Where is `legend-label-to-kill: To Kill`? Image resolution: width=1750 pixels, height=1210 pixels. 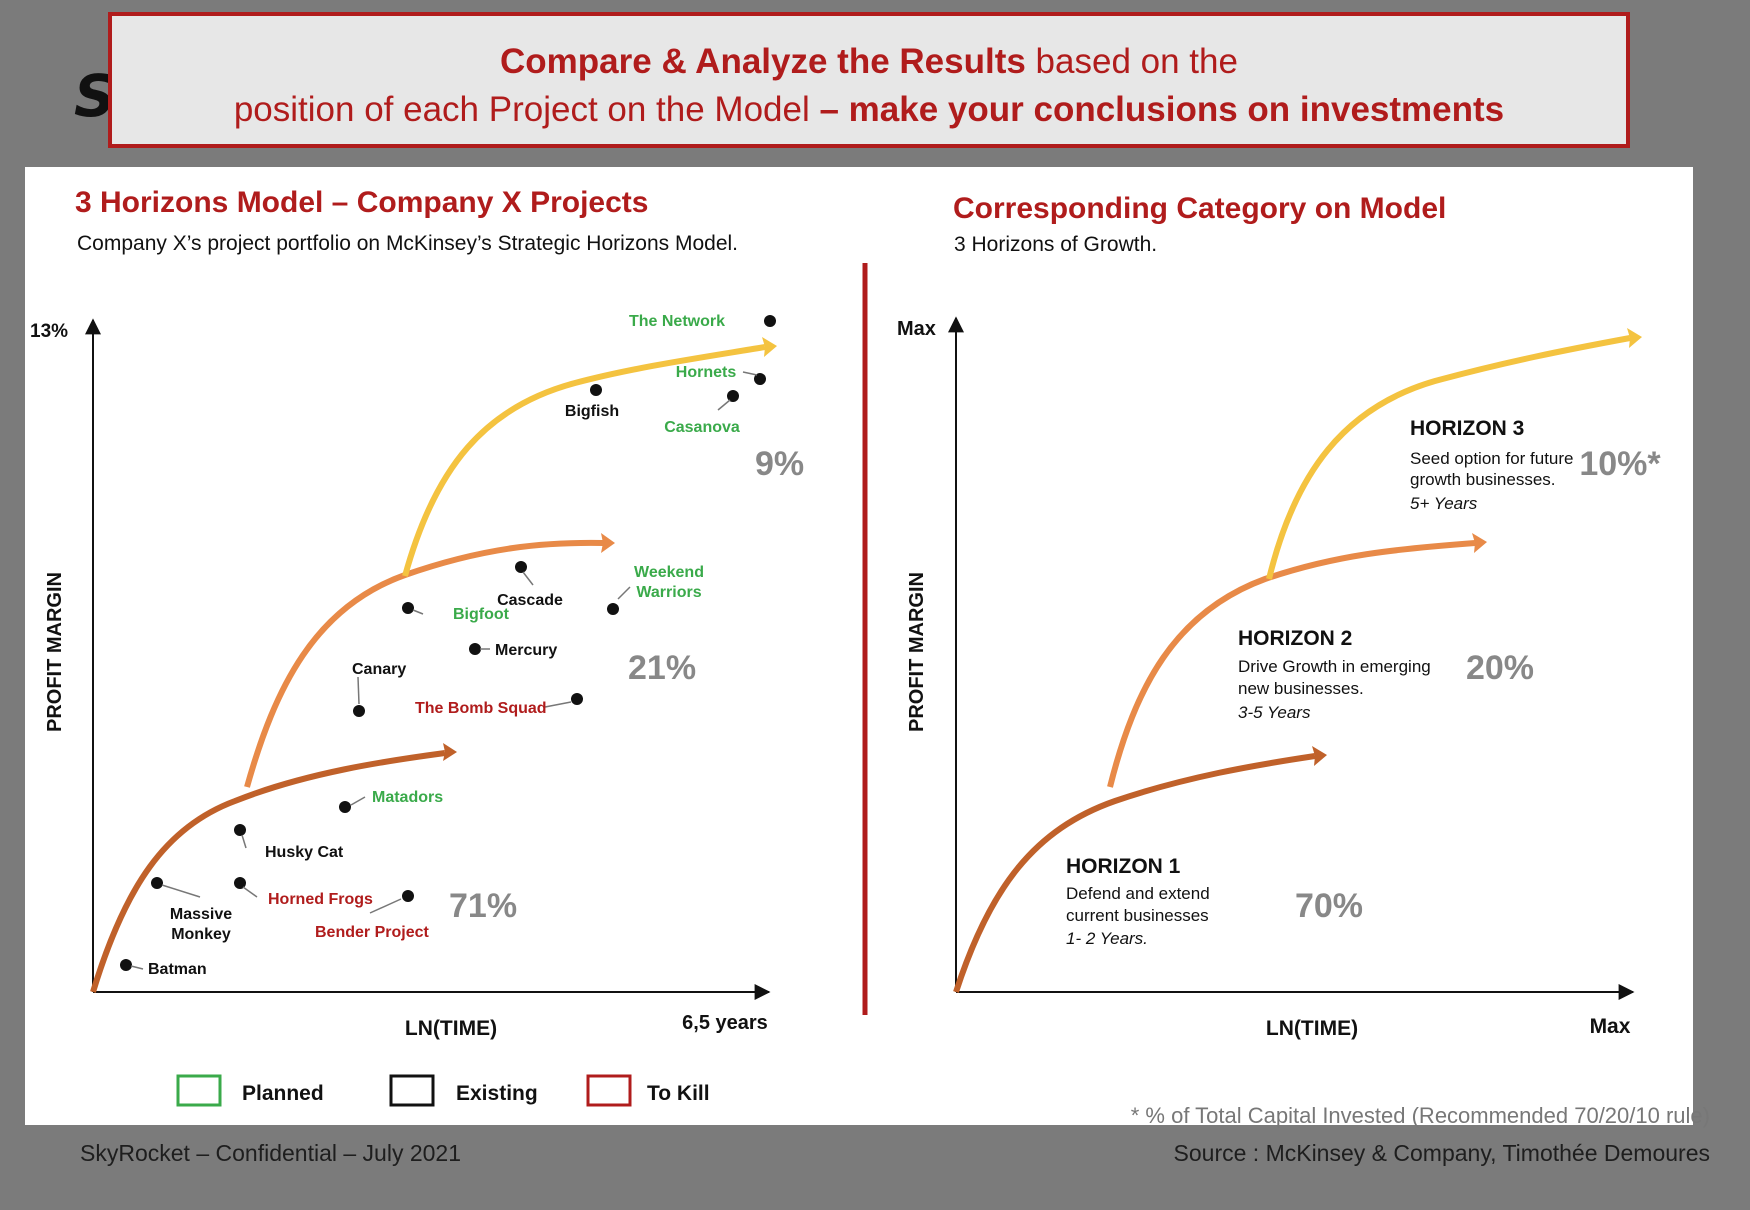 legend-label-to-kill: To Kill is located at coordinates (678, 1093).